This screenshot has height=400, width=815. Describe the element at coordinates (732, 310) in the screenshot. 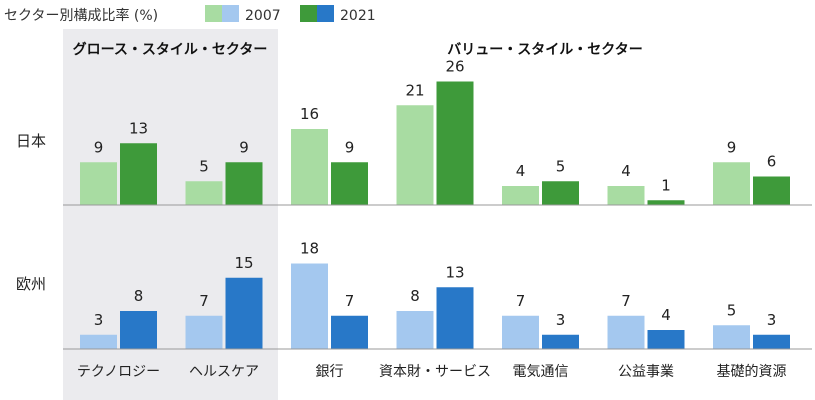

I see `value-label-europe-2007-7: 5` at that location.